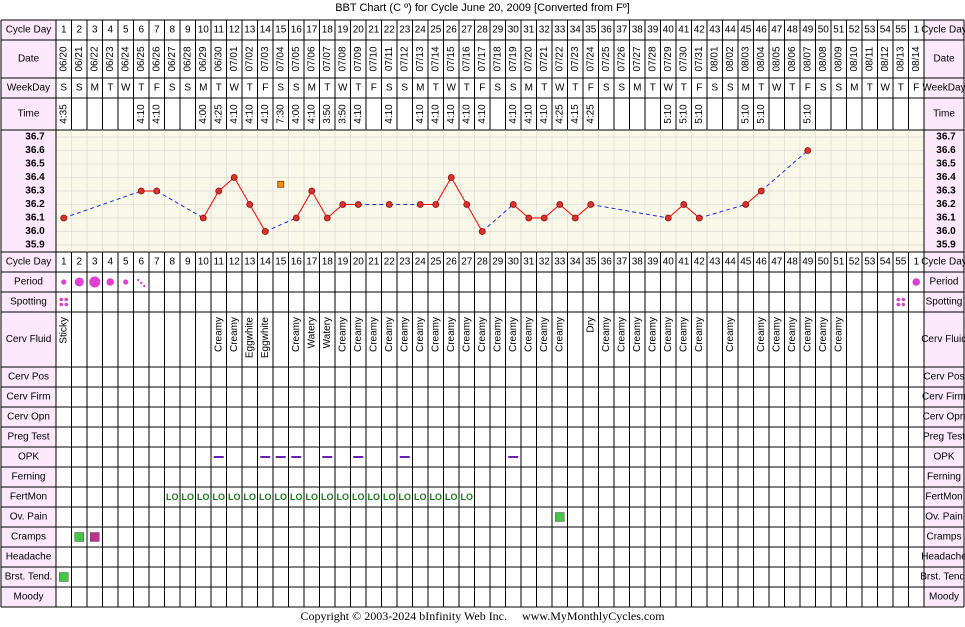  Describe the element at coordinates (637, 58) in the screenshot. I see `date: 07/27` at that location.